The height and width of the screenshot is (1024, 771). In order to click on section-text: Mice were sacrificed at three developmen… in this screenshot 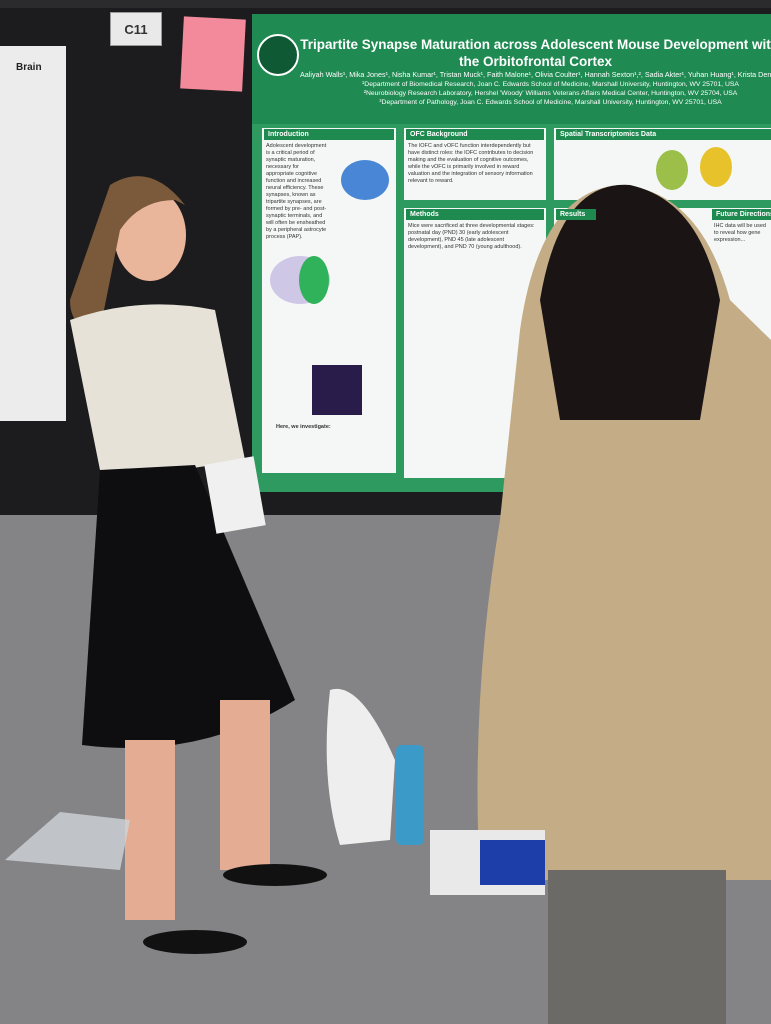, I will do `click(471, 236)`.